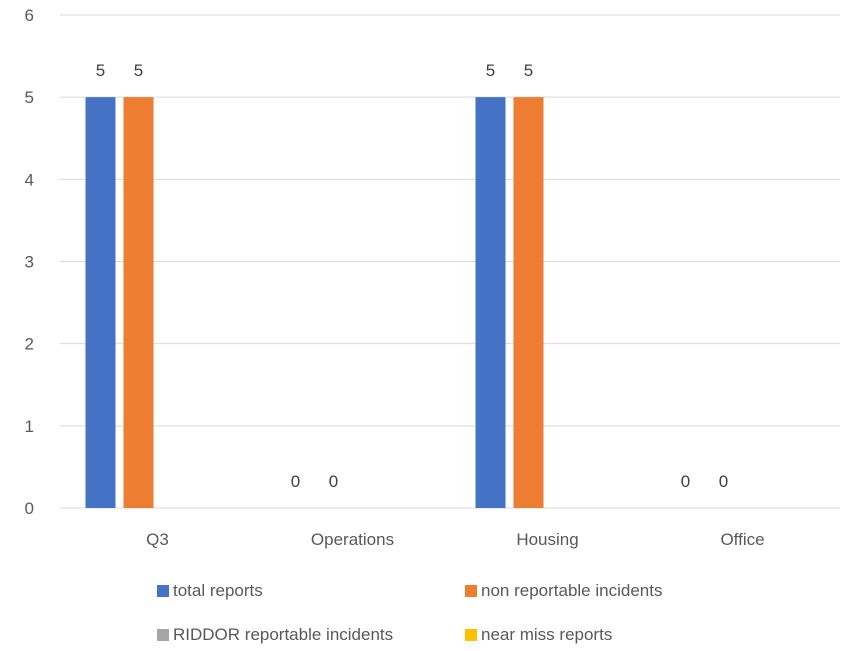  Describe the element at coordinates (352, 539) in the screenshot. I see `x-tick-label: Operations` at that location.